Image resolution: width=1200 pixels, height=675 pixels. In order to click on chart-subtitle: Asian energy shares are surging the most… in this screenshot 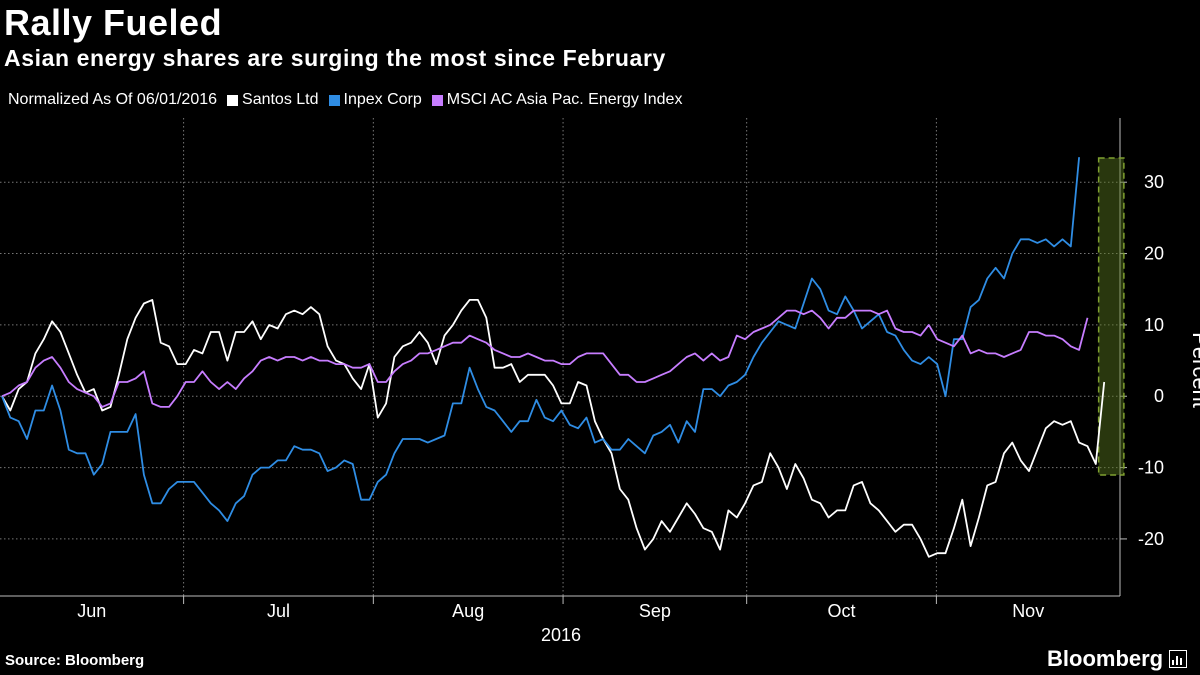, I will do `click(335, 58)`.